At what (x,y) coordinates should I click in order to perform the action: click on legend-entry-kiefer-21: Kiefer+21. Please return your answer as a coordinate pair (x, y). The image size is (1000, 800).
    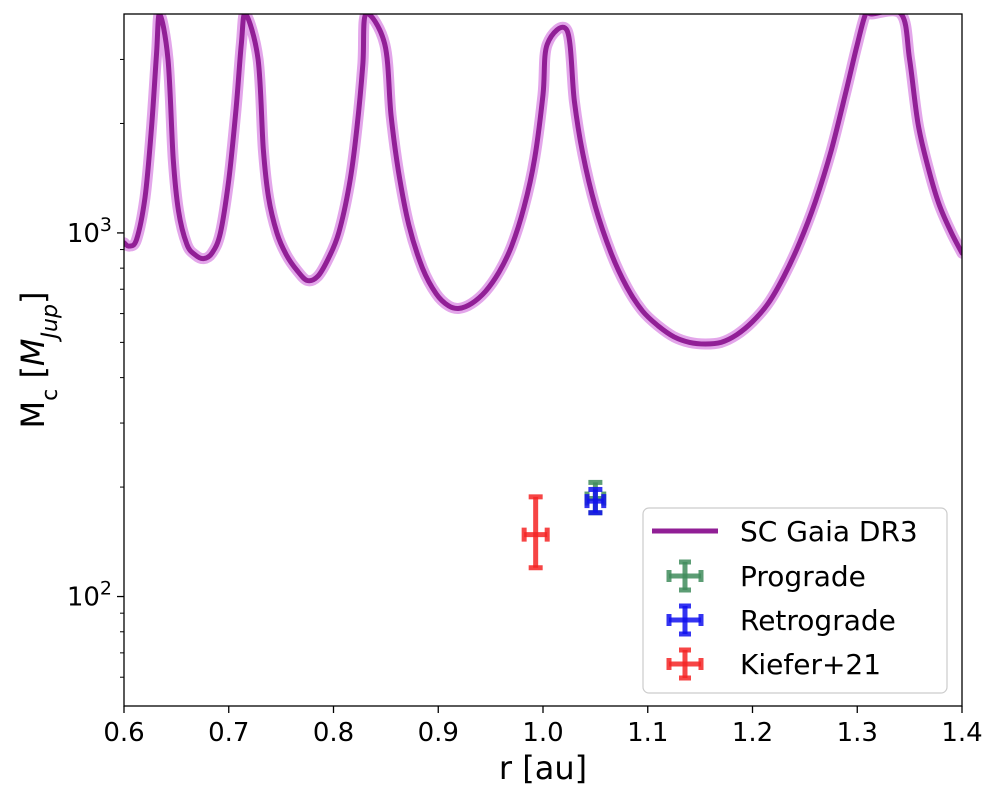
    Looking at the image, I should click on (773, 664).